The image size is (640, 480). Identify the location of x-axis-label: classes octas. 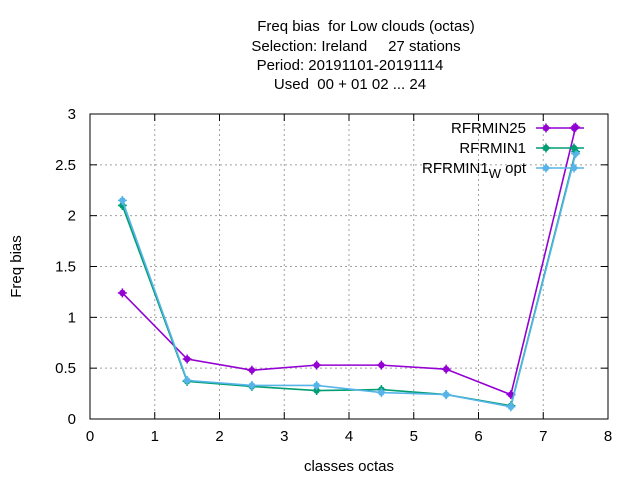
(349, 466).